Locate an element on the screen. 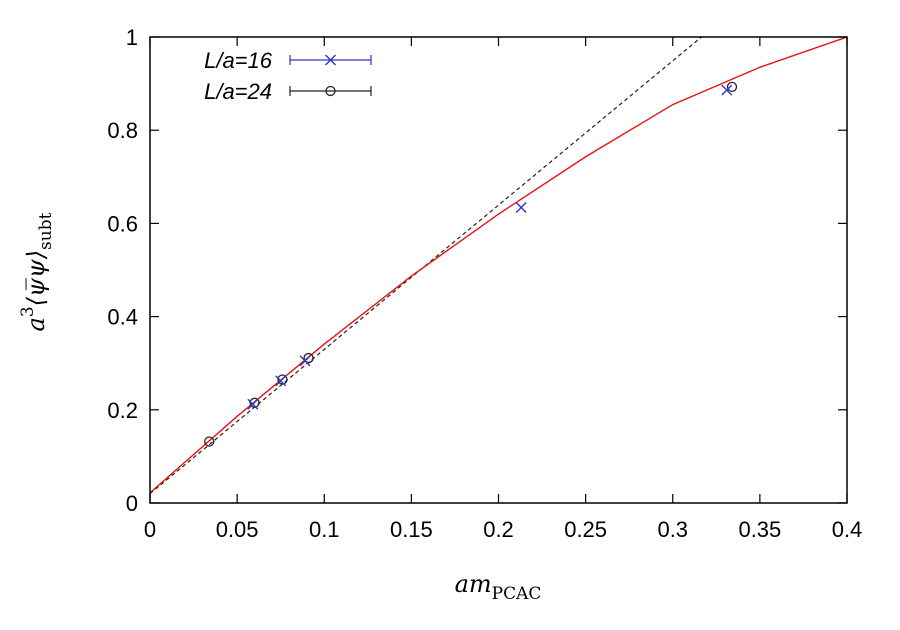  x-tick-label: 0.3 is located at coordinates (672, 529).